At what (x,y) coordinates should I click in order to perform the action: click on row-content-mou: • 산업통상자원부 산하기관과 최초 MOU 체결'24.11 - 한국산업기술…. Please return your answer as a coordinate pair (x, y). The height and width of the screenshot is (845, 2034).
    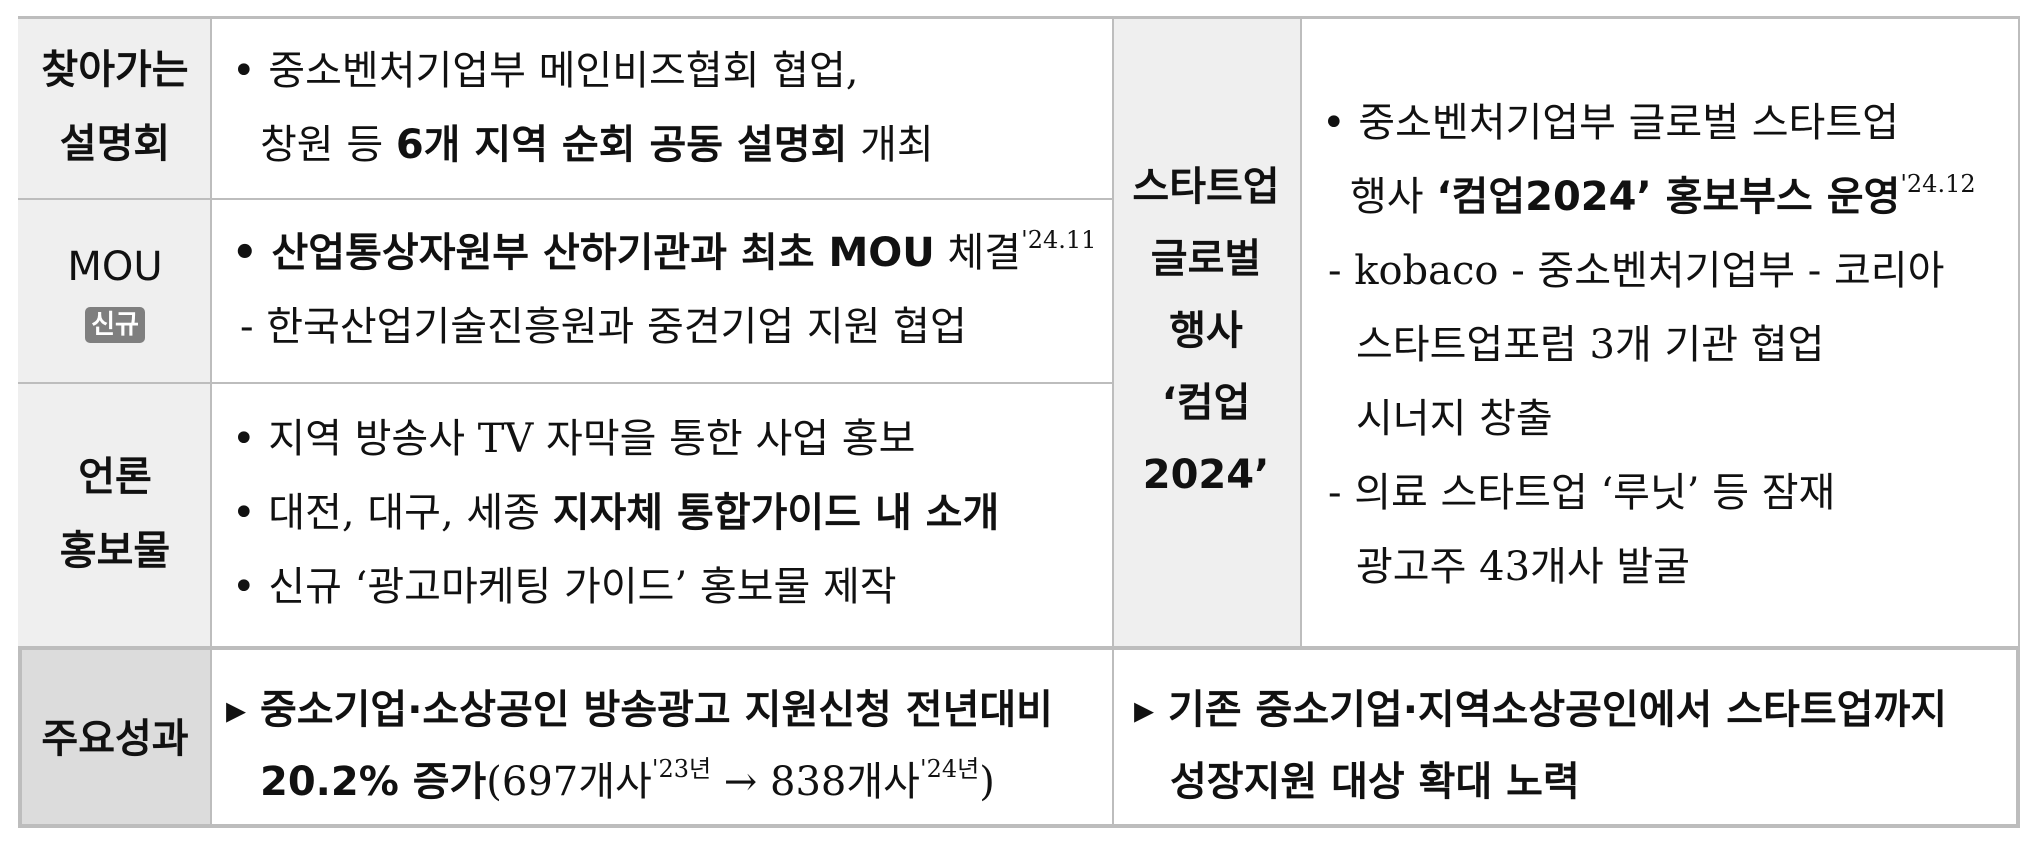
    Looking at the image, I should click on (672, 299).